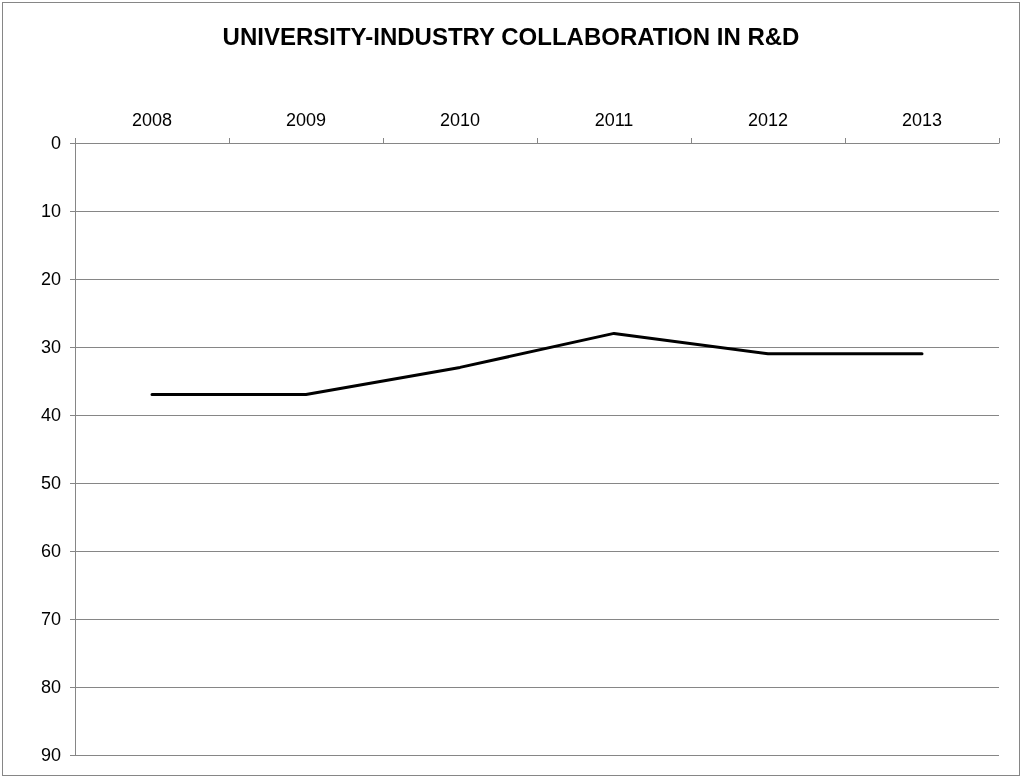 This screenshot has height=780, width=1024. Describe the element at coordinates (50, 755) in the screenshot. I see `y-tick-label: 90` at that location.